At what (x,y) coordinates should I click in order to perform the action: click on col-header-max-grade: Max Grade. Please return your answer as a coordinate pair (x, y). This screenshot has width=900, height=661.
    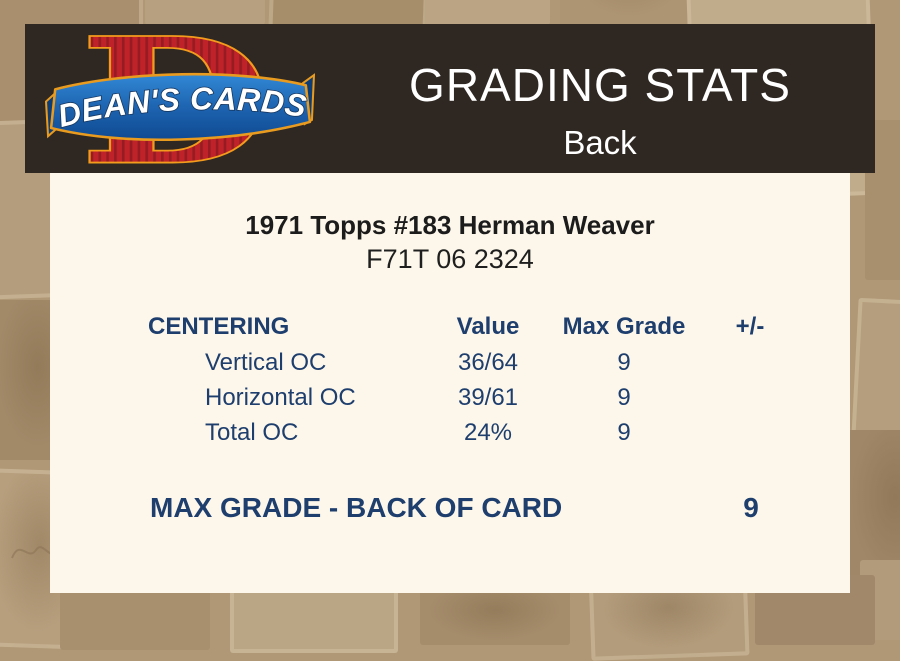
    Looking at the image, I should click on (624, 326).